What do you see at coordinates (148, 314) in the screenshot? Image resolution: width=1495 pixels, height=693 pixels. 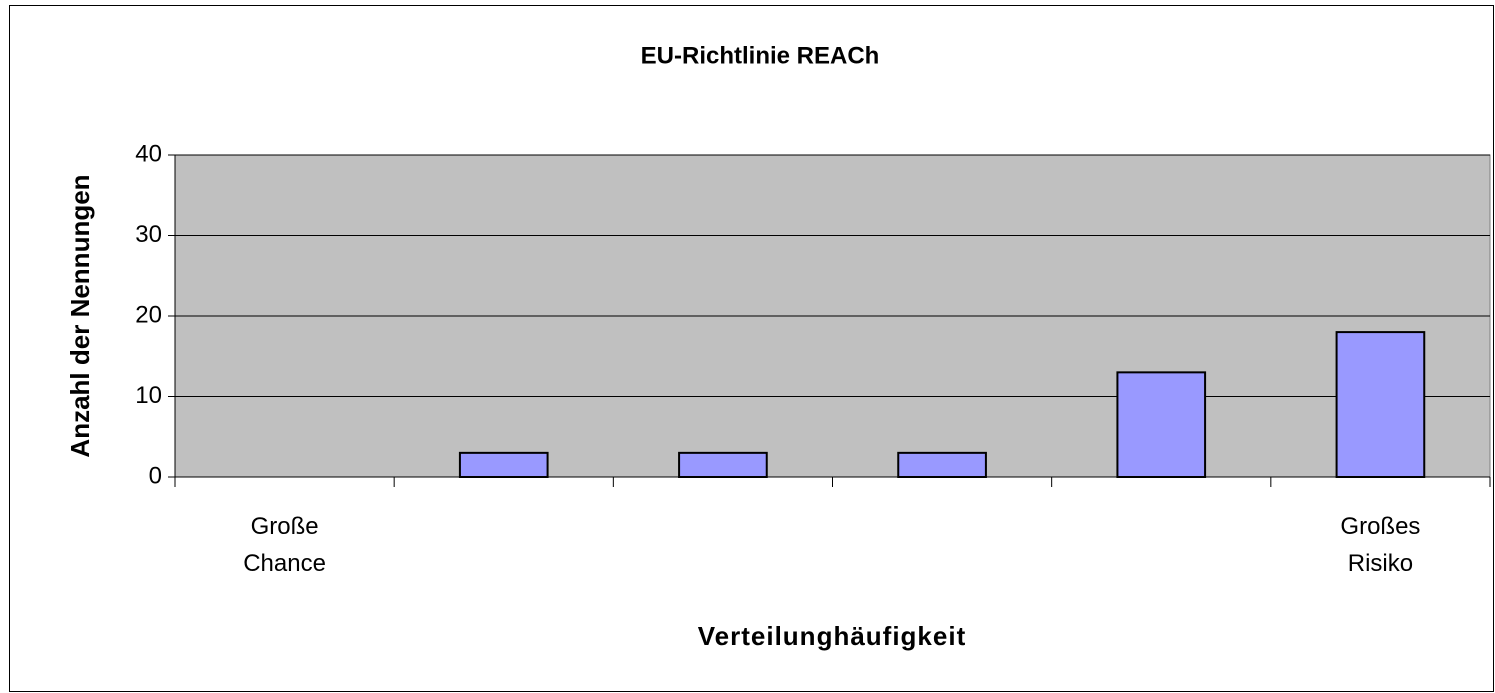 I see `y-tick-label: 20` at bounding box center [148, 314].